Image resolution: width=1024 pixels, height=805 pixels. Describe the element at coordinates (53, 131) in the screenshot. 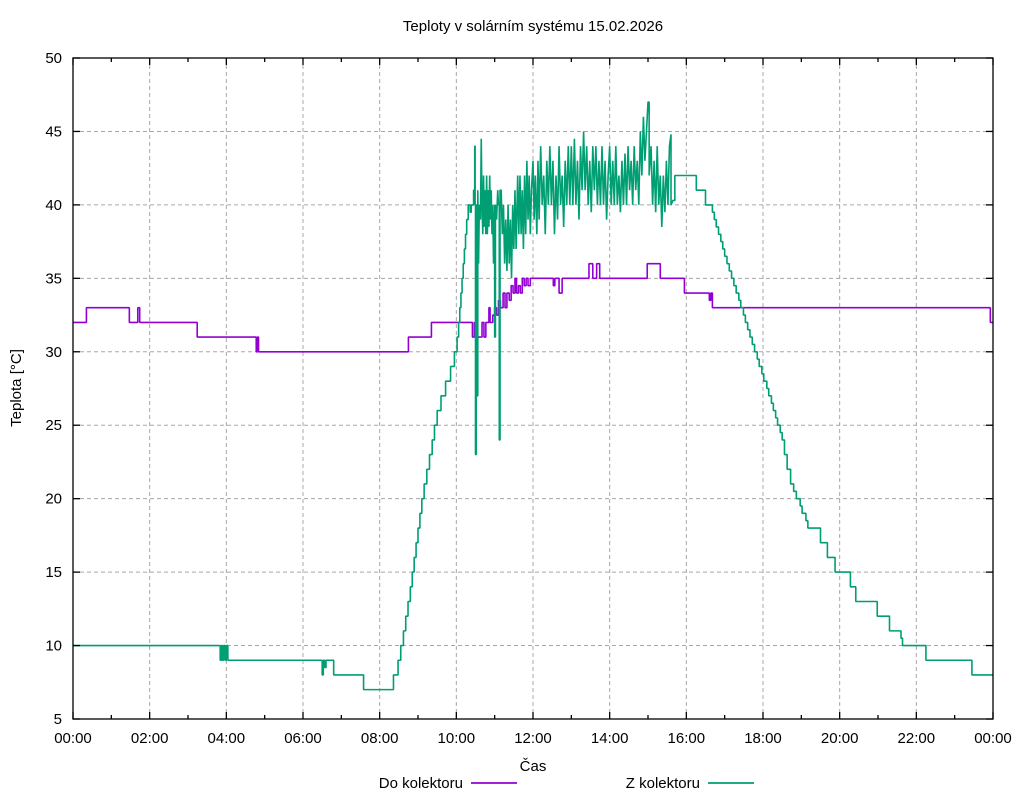

I see `y-tick-label: 45` at that location.